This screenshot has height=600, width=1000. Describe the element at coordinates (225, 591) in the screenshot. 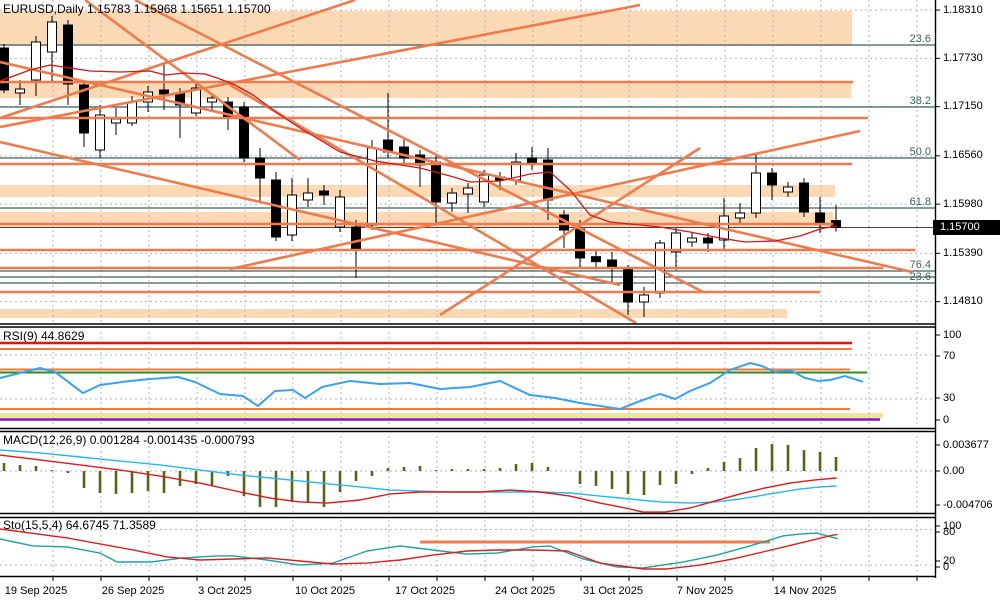

I see `date-axis-label: 3 Oct 2025` at that location.